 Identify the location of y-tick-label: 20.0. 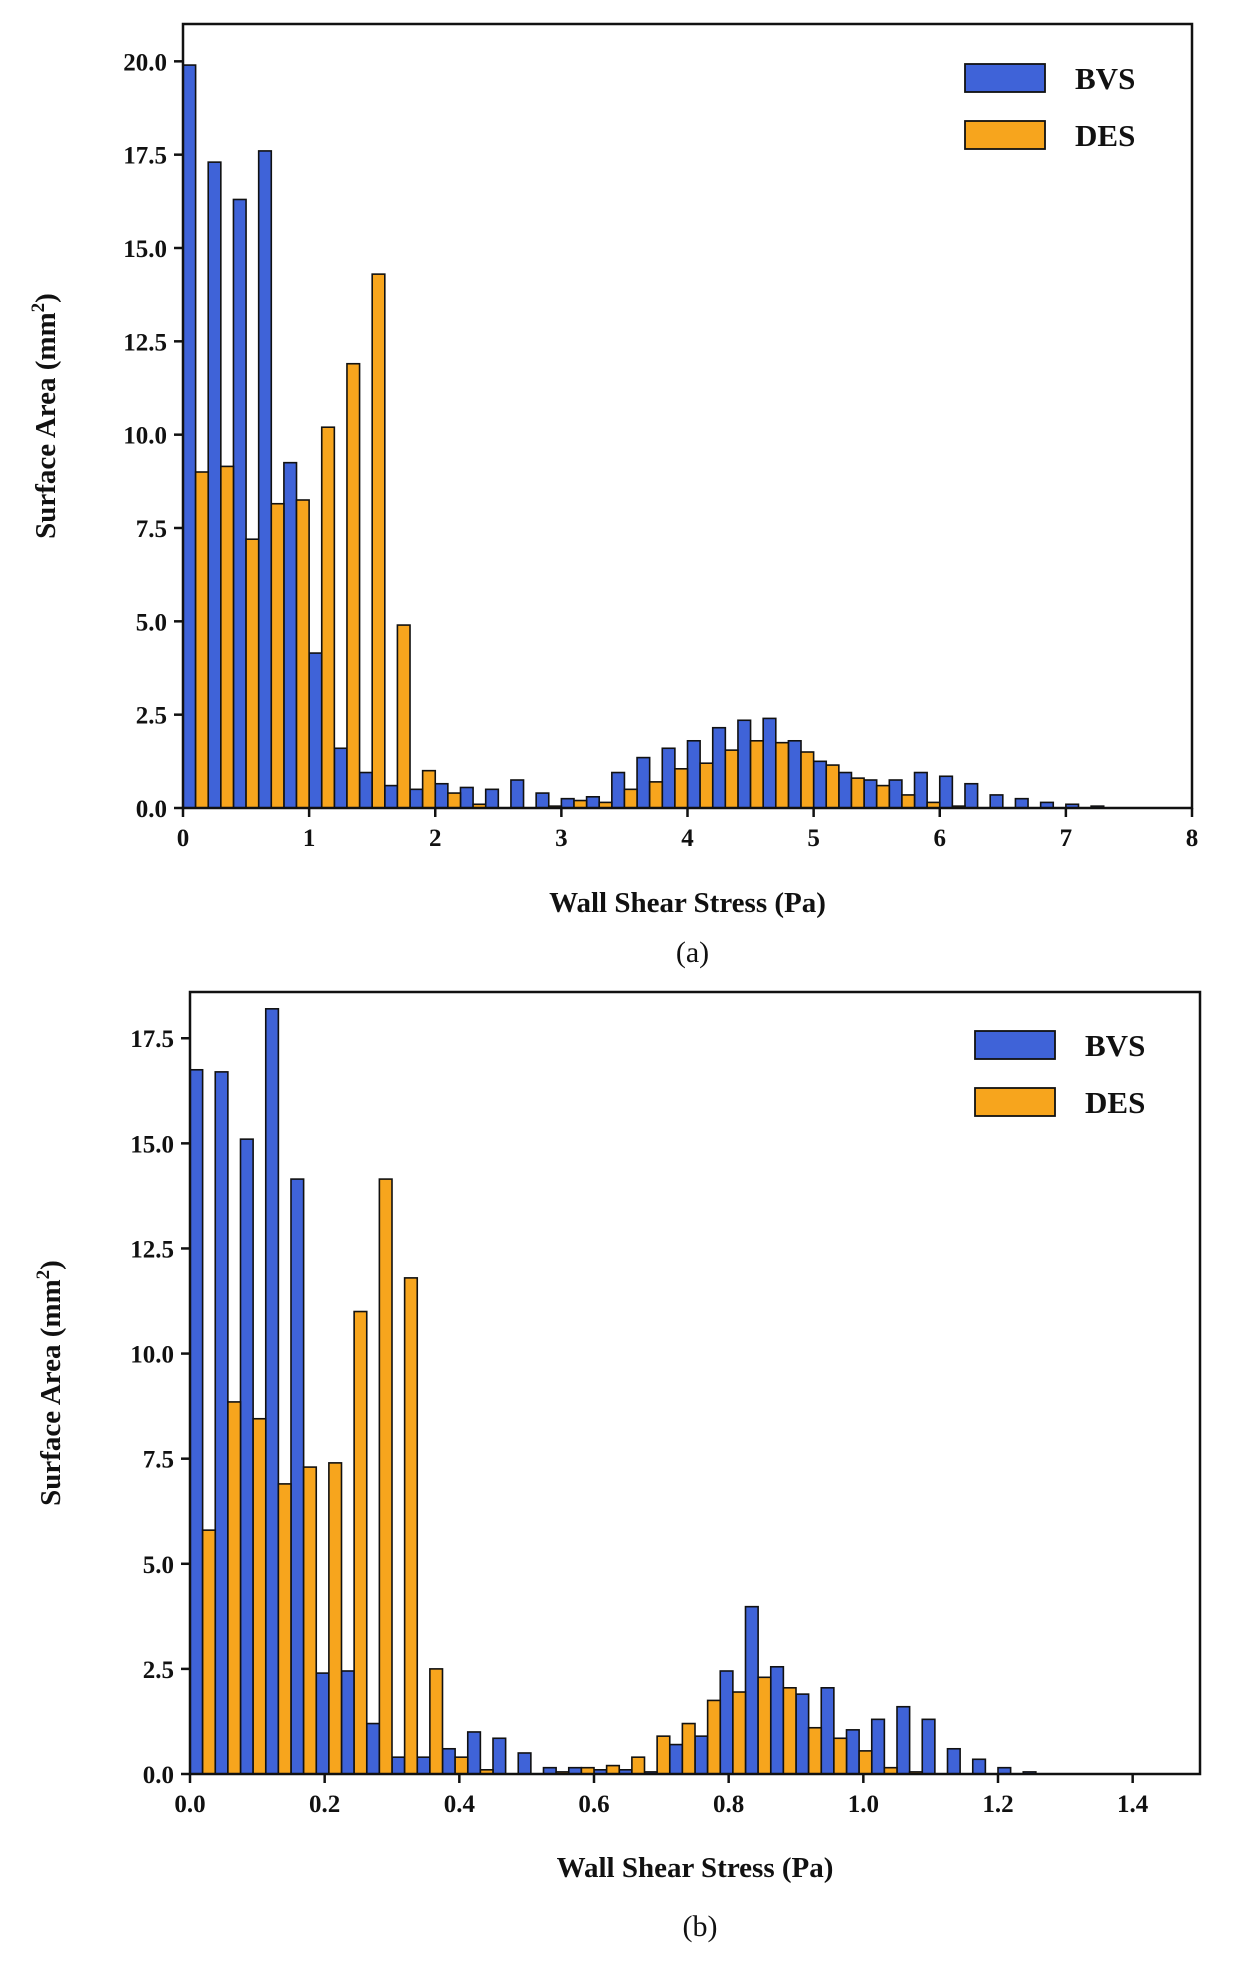
(145, 62).